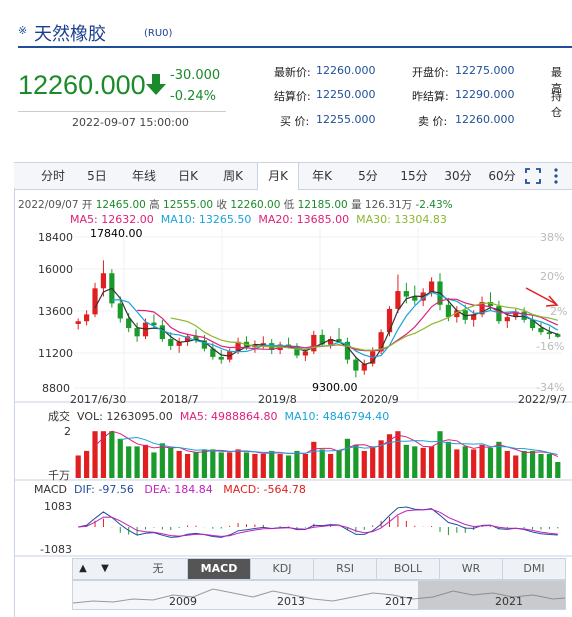  I want to click on tab-monthly-k: 月K, so click(278, 176).